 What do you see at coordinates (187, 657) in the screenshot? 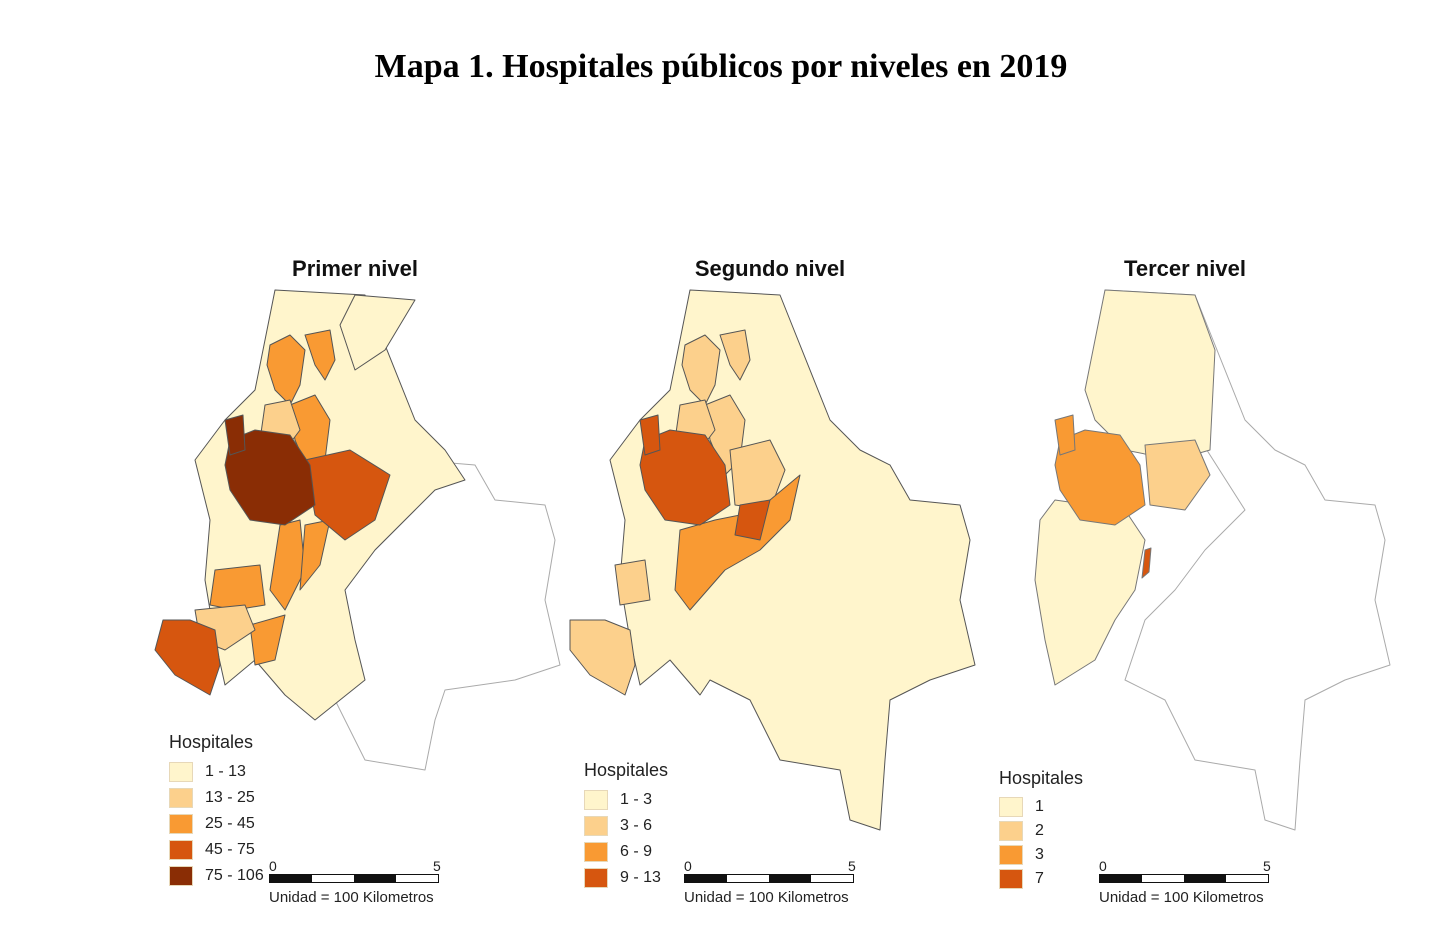
I see `region-45-75-southwest` at bounding box center [187, 657].